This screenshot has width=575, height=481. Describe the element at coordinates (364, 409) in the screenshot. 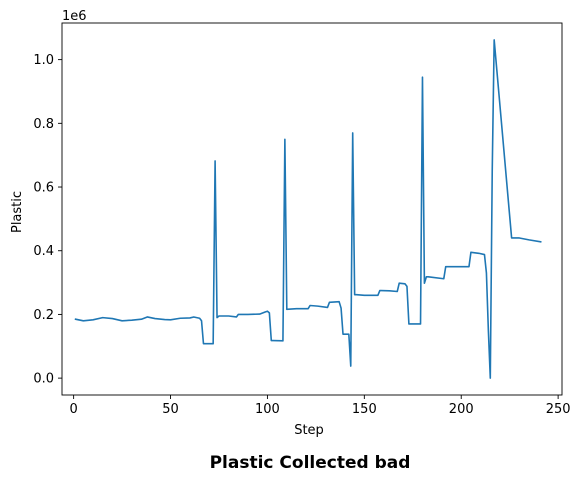

I see `x-tick-label: 150` at that location.